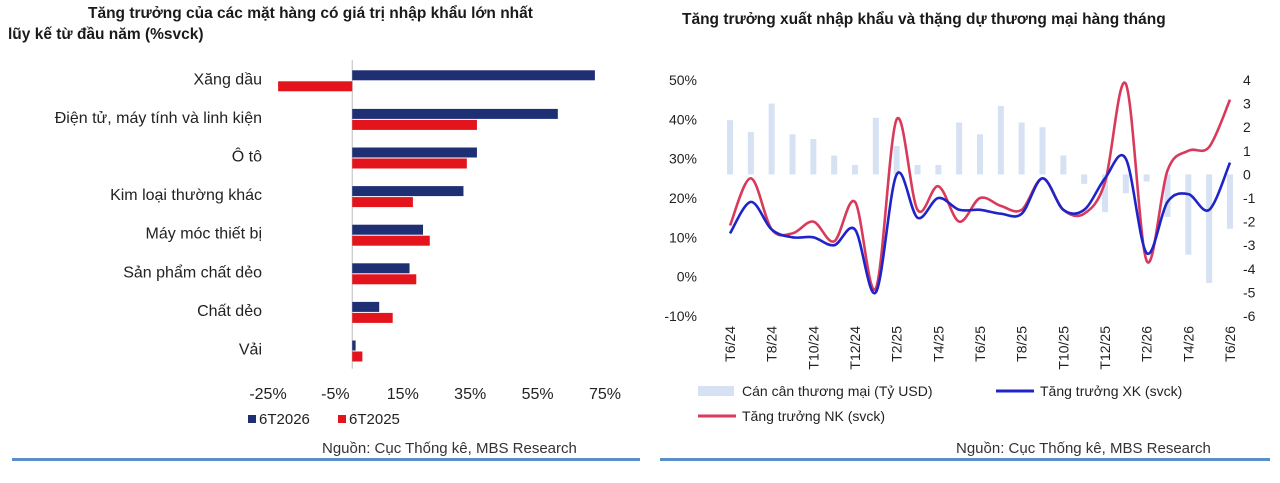  Describe the element at coordinates (1083, 448) in the screenshot. I see `right-source-note: Nguồn: Cục Thống kê, MBS Research` at that location.